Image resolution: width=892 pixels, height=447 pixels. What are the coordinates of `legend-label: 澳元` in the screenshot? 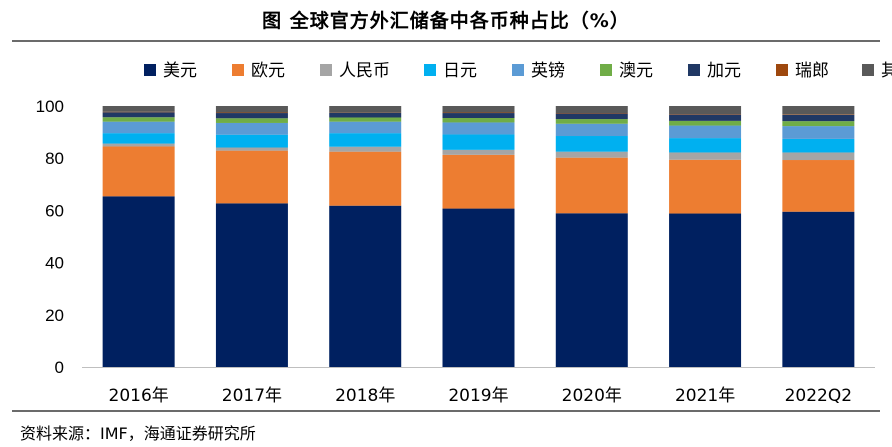 It's located at (636, 71).